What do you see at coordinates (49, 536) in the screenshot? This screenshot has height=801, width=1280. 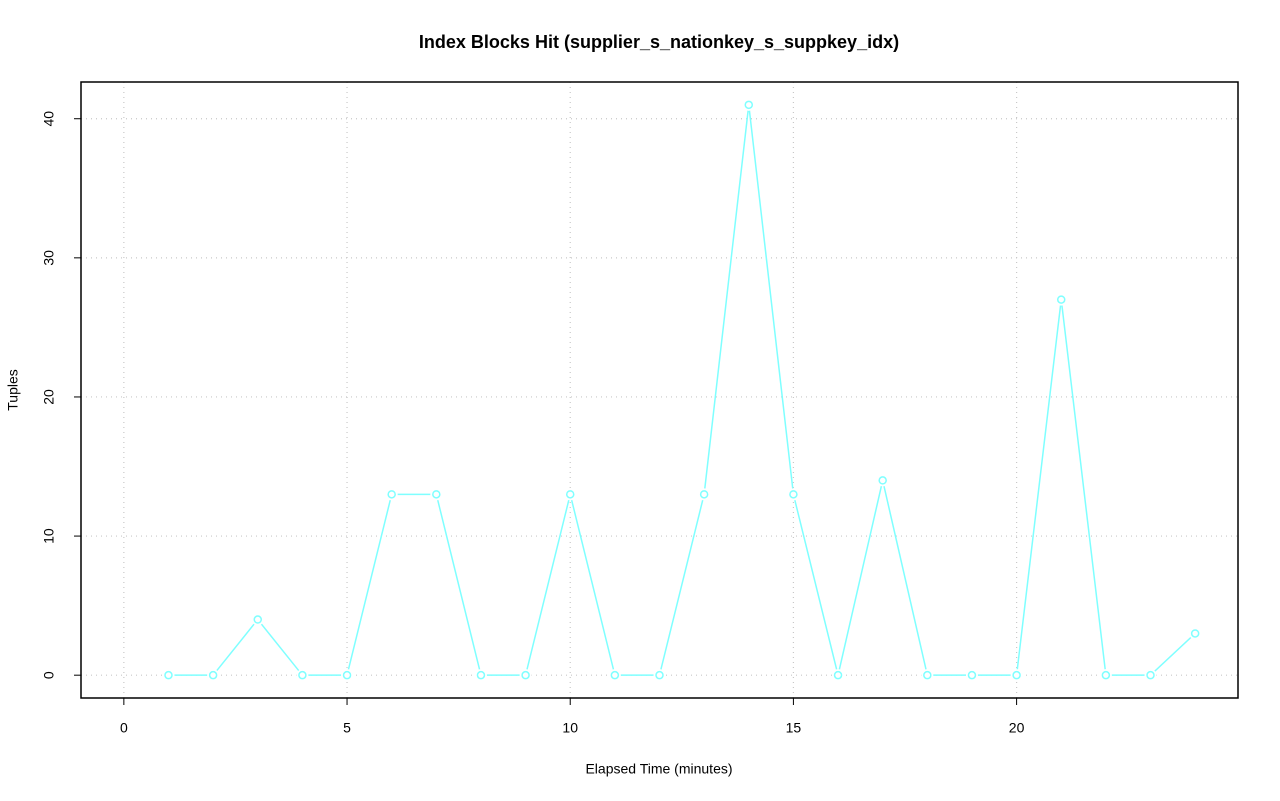 I see `y-tick-label: 10` at bounding box center [49, 536].